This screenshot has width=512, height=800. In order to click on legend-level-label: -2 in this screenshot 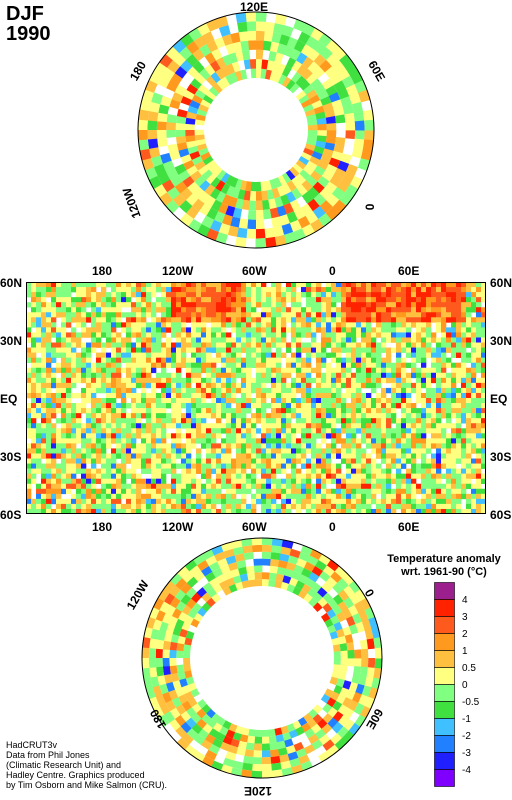, I will do `click(466, 736)`.